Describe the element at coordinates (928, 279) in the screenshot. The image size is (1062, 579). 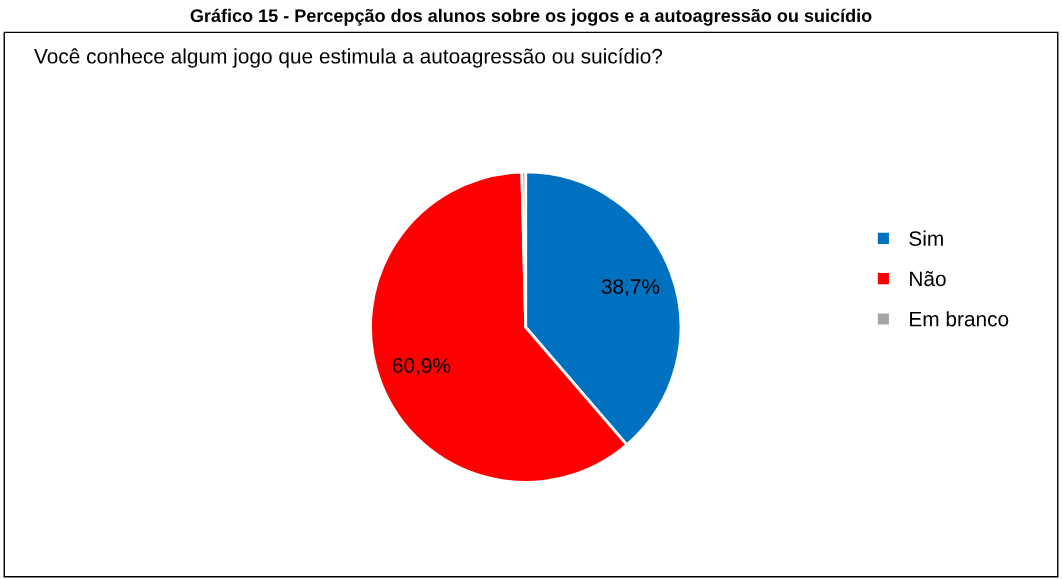
I see `legend-label: Não` at that location.